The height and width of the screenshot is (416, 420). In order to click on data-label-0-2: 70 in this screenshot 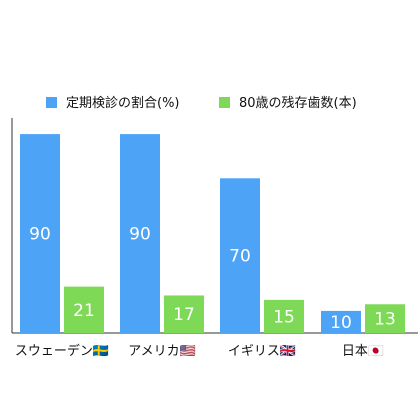, I will do `click(240, 257)`.